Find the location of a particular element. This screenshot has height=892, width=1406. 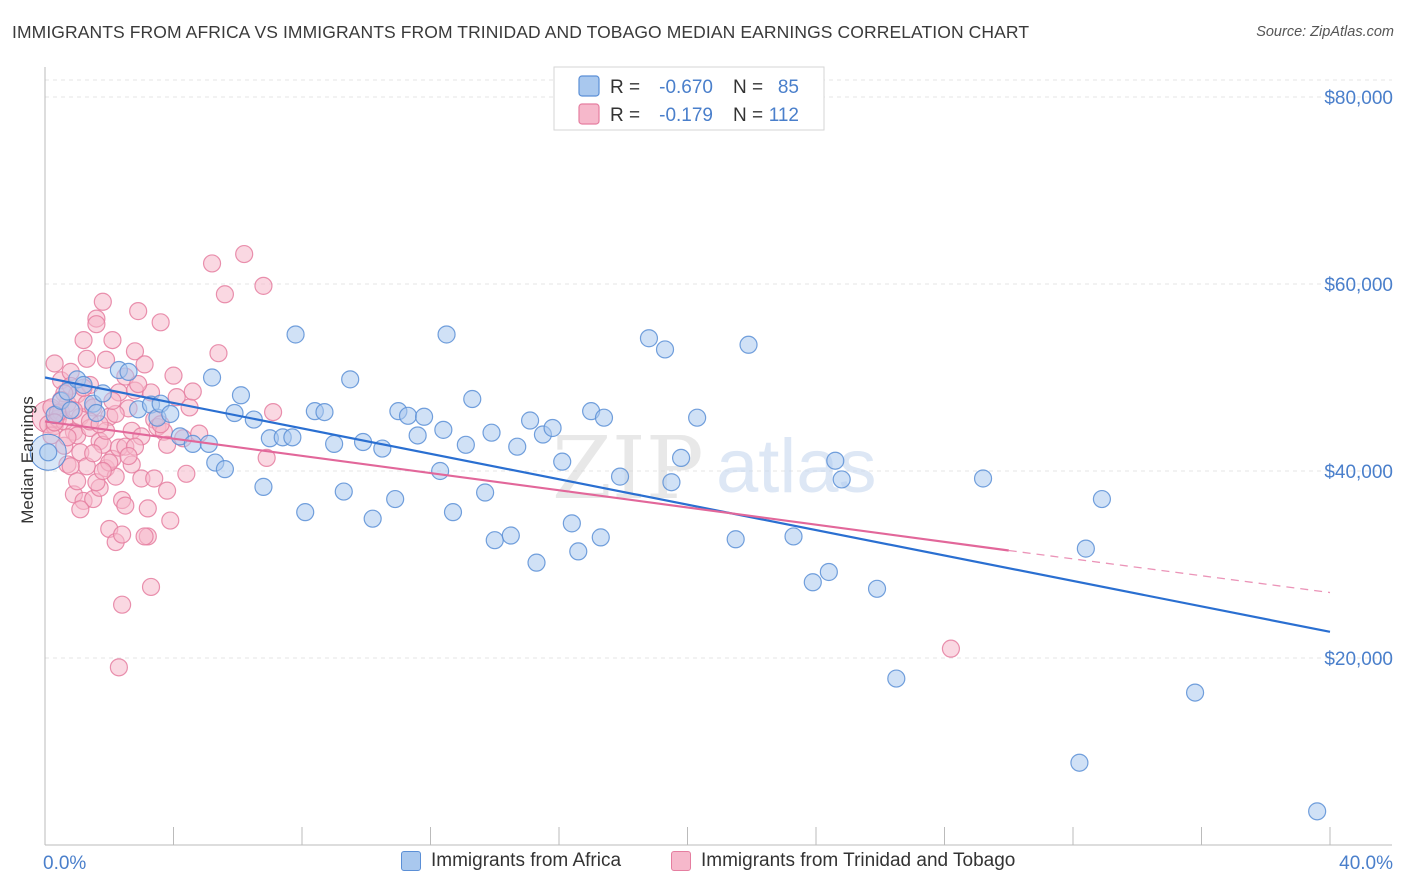

watermark: ZIP atlas is located at coordinates (714, 469).